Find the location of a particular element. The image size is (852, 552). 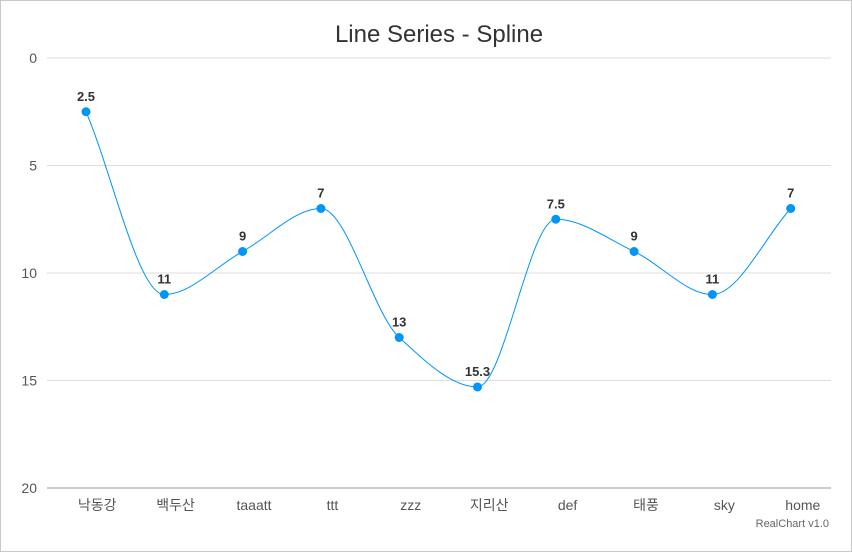

data-label: 7.5 is located at coordinates (556, 203).